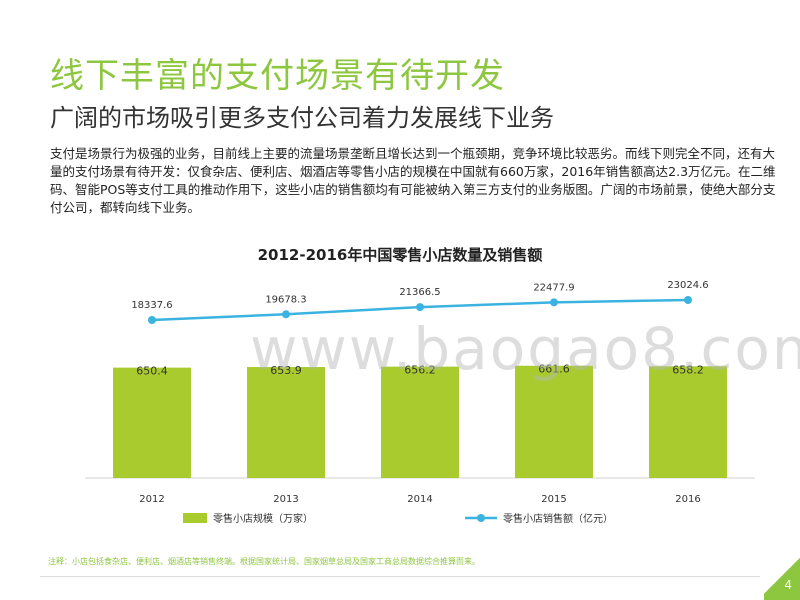 The height and width of the screenshot is (600, 800). Describe the element at coordinates (152, 371) in the screenshot. I see `bar-label-2012: 650.4` at that location.